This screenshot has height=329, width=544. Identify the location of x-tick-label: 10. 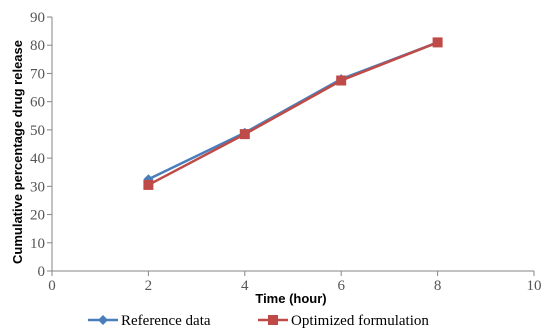
(534, 286).